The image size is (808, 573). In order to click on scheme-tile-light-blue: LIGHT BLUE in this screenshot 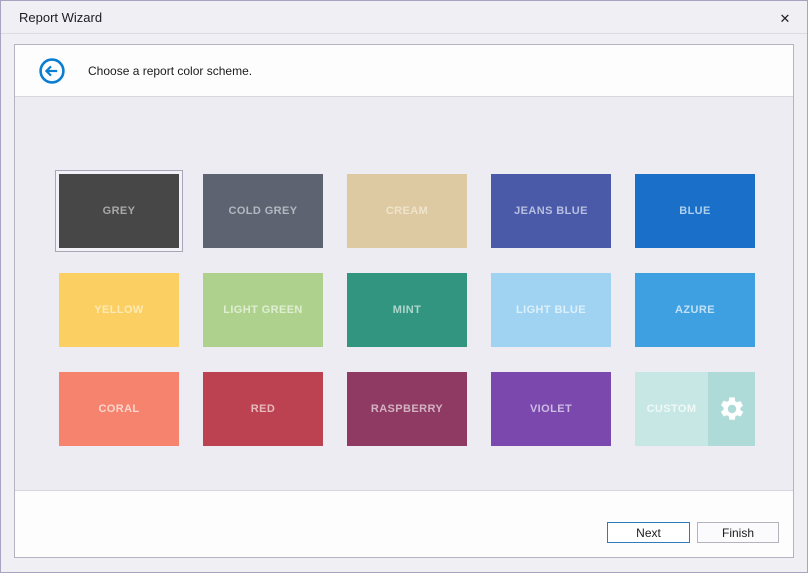, I will do `click(551, 310)`.